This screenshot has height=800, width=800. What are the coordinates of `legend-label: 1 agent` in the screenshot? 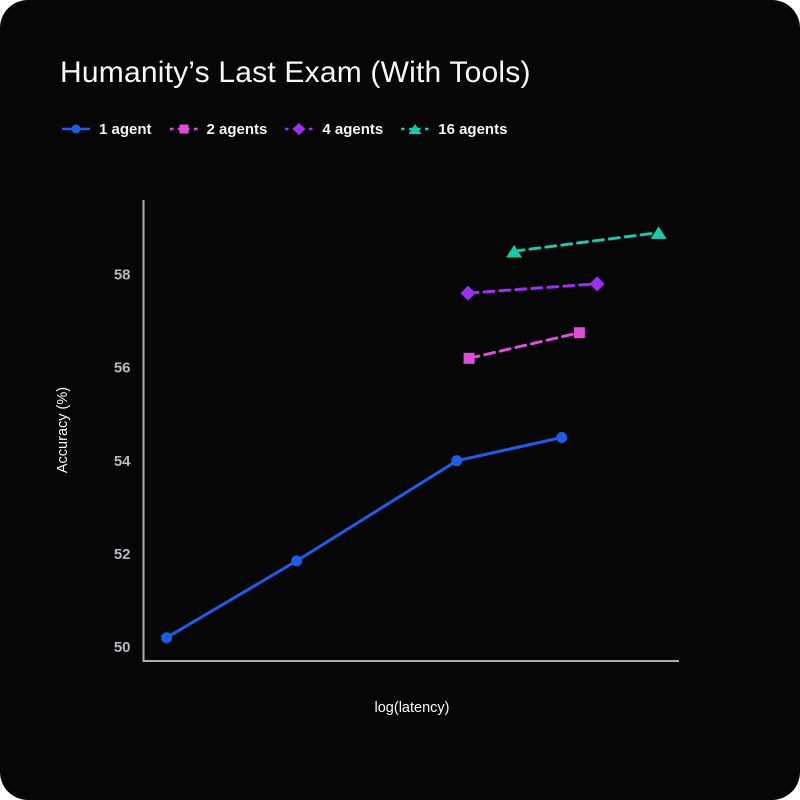 It's located at (125, 129).